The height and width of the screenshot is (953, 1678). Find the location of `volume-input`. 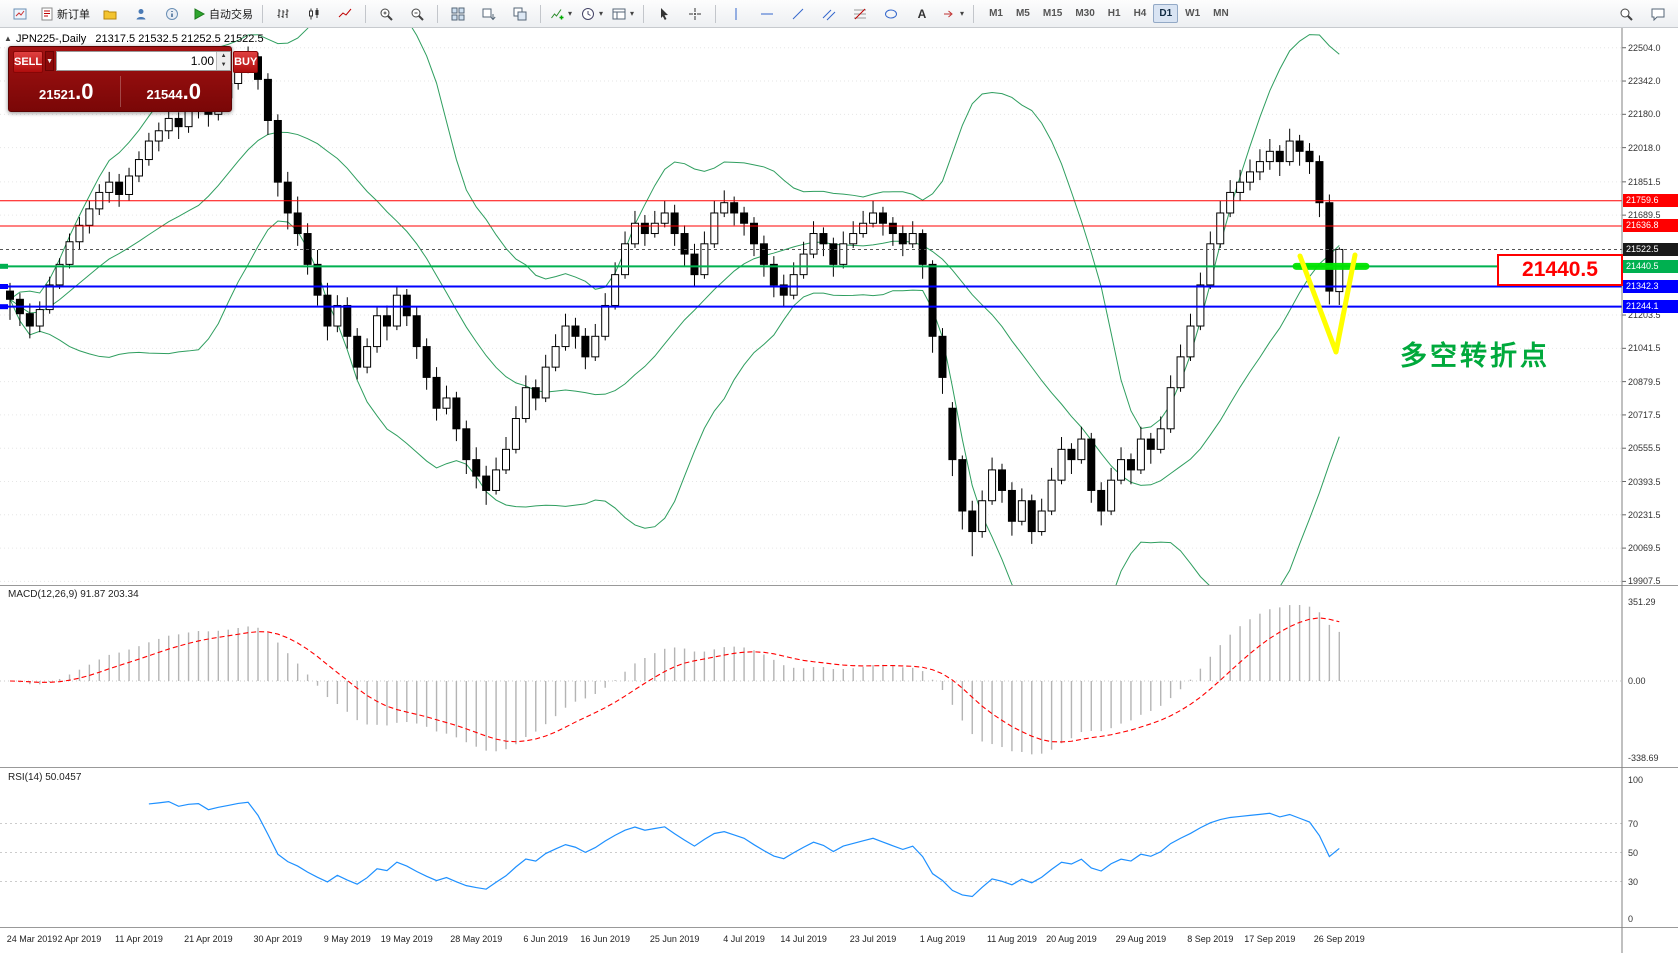

volume-input is located at coordinates (137, 61).